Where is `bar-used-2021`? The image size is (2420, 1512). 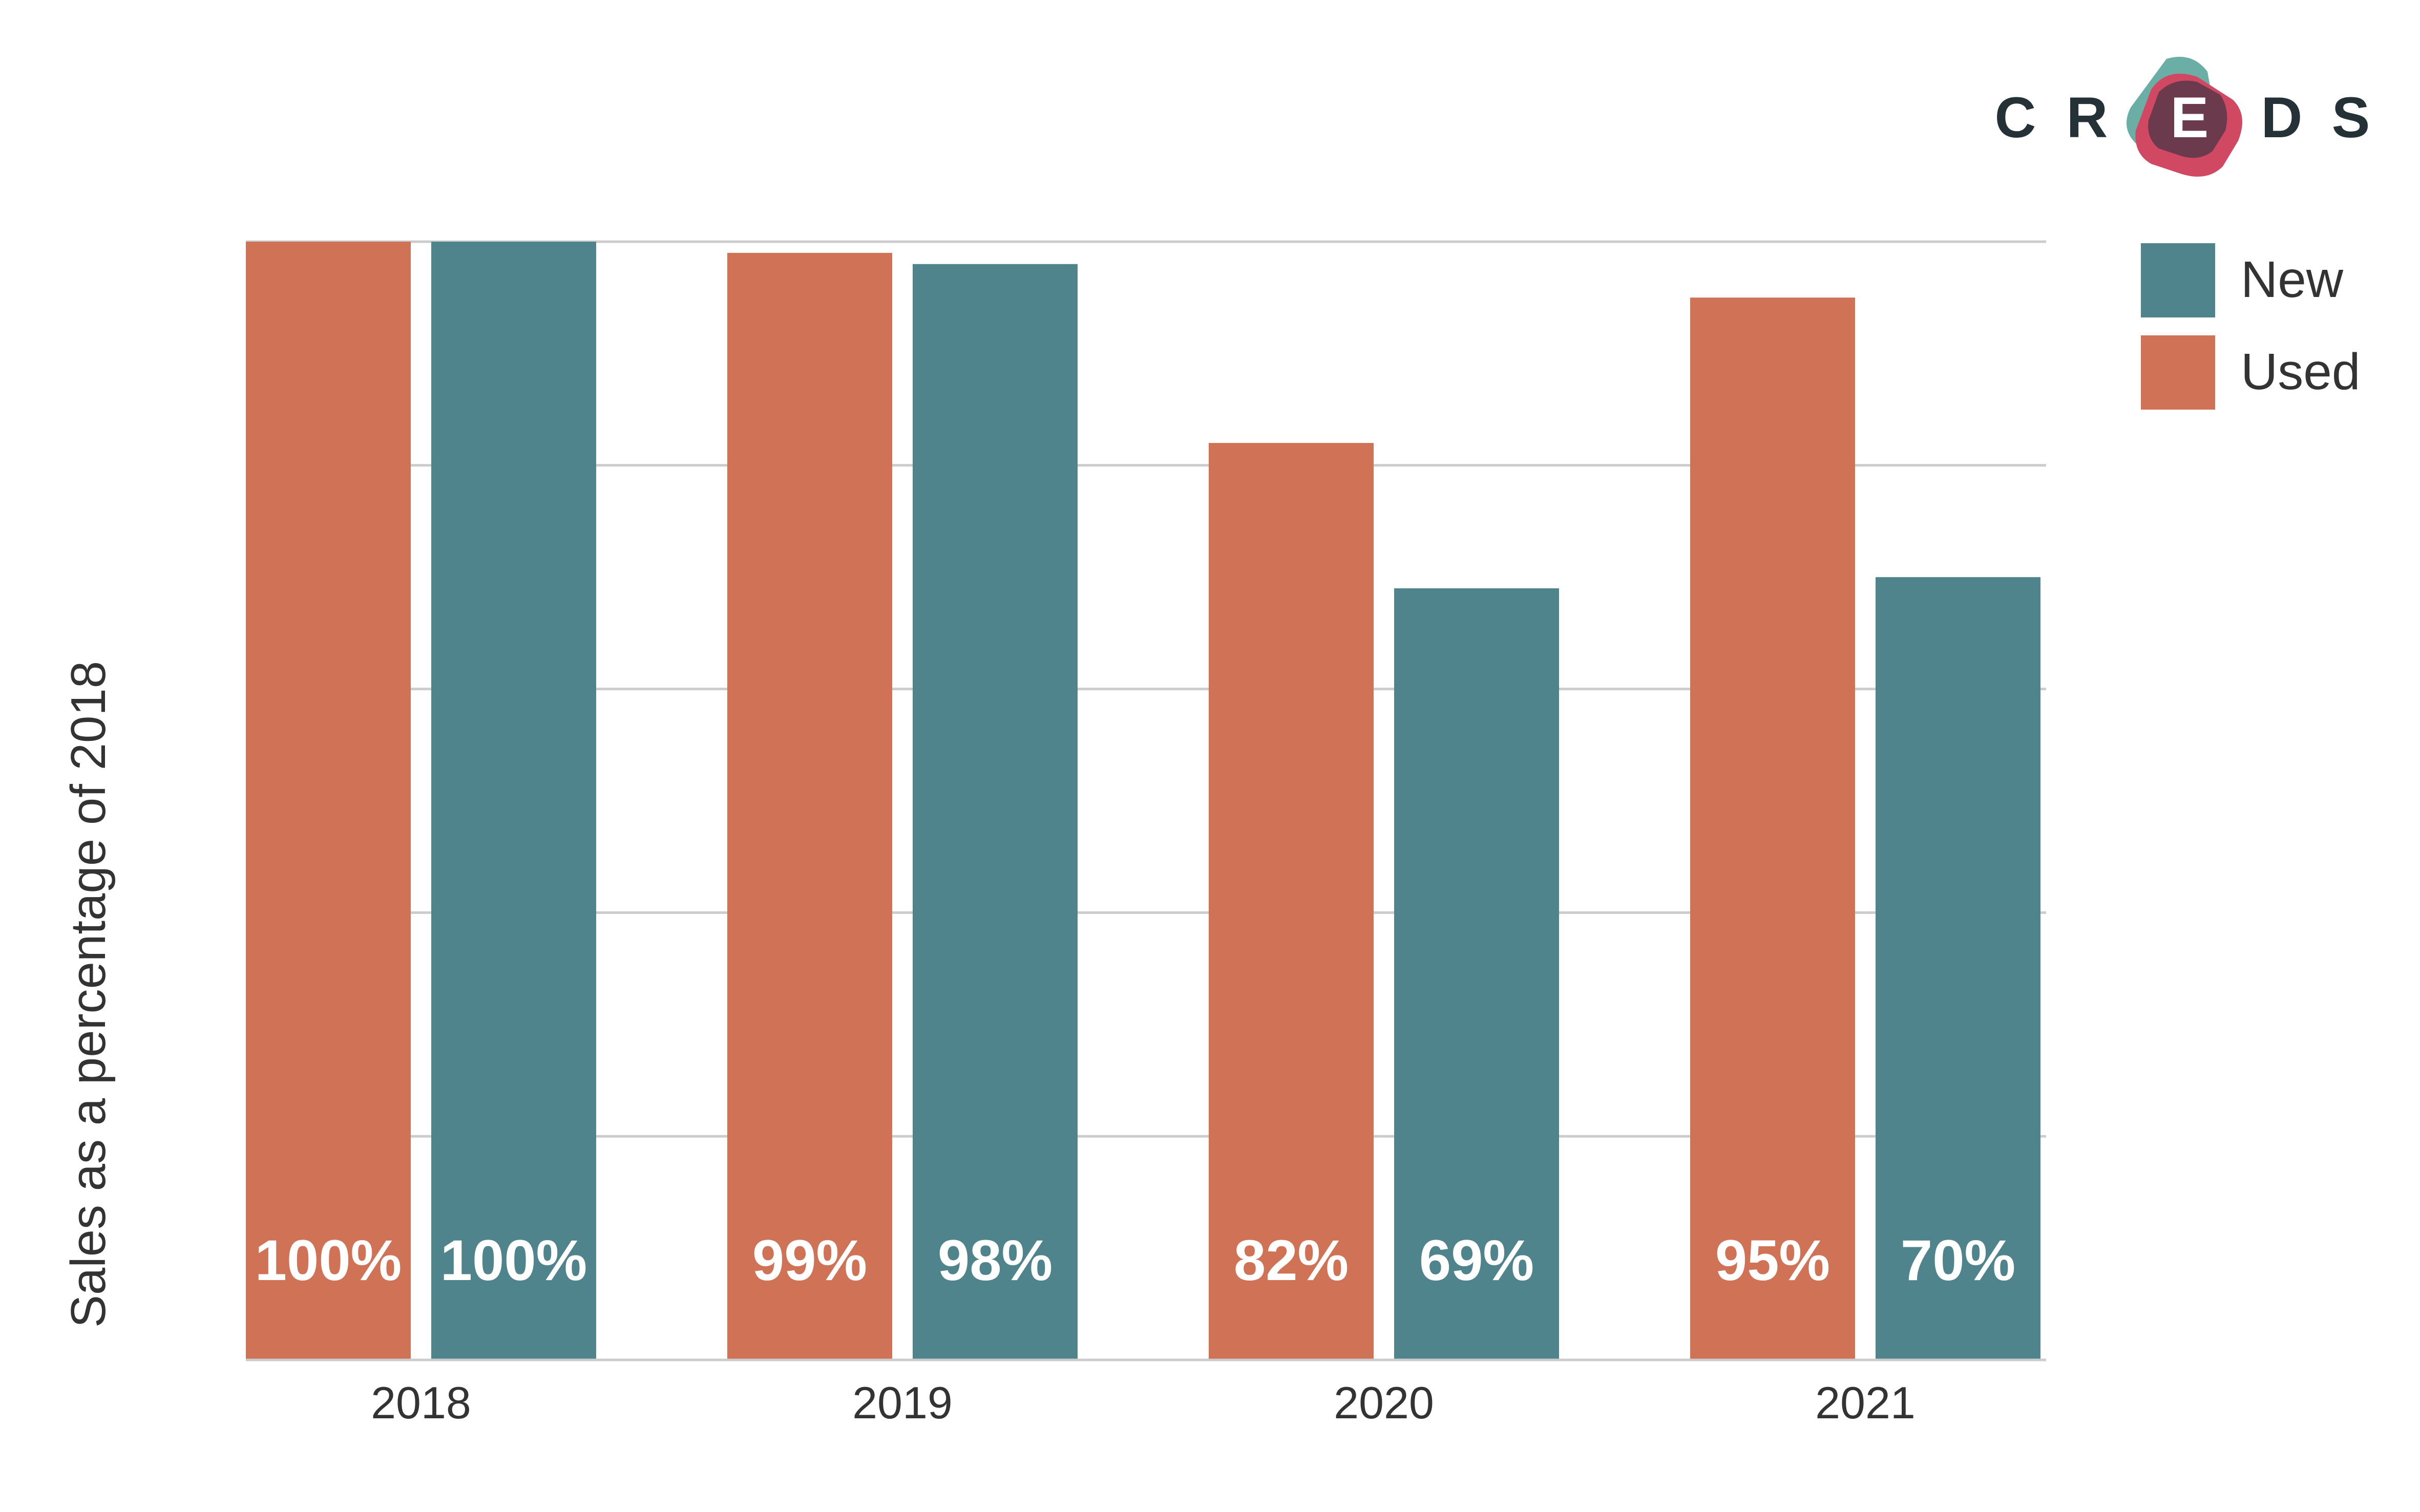 bar-used-2021 is located at coordinates (1772, 828).